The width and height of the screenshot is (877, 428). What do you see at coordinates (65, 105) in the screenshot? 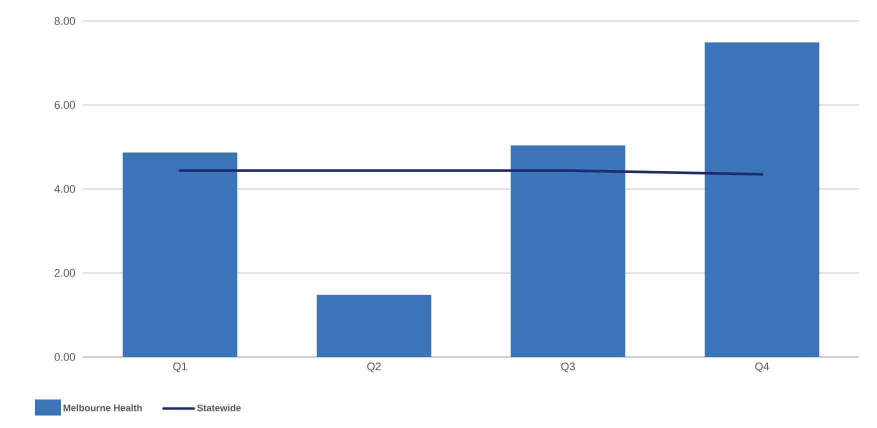
I see `y-tick-label: 6.00` at bounding box center [65, 105].